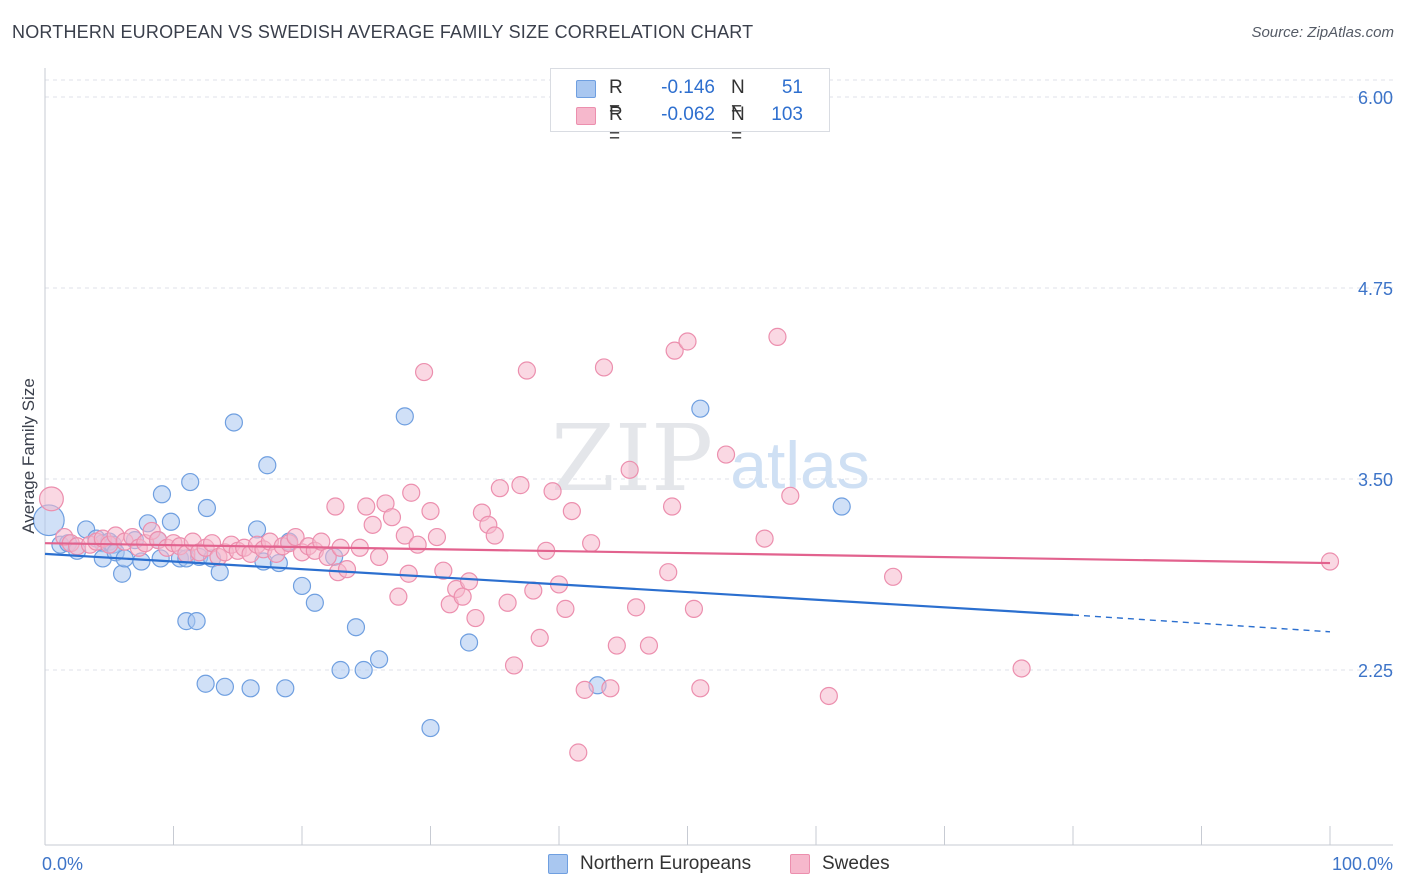 The height and width of the screenshot is (892, 1406). Describe the element at coordinates (687, 553) in the screenshot. I see `swedes-trend-line` at that location.